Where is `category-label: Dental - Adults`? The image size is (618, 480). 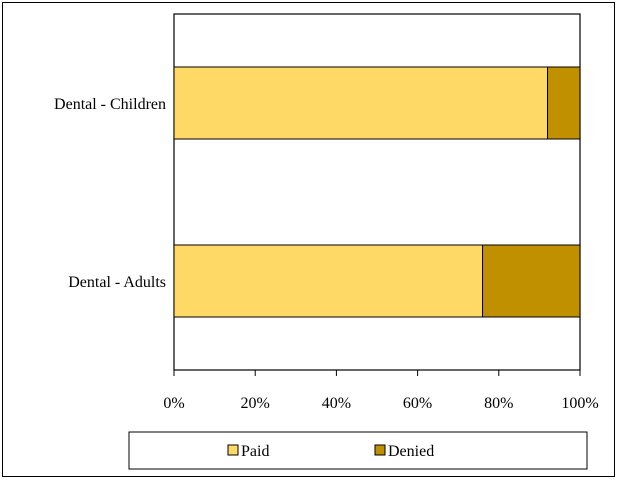
category-label: Dental - Adults is located at coordinates (117, 282).